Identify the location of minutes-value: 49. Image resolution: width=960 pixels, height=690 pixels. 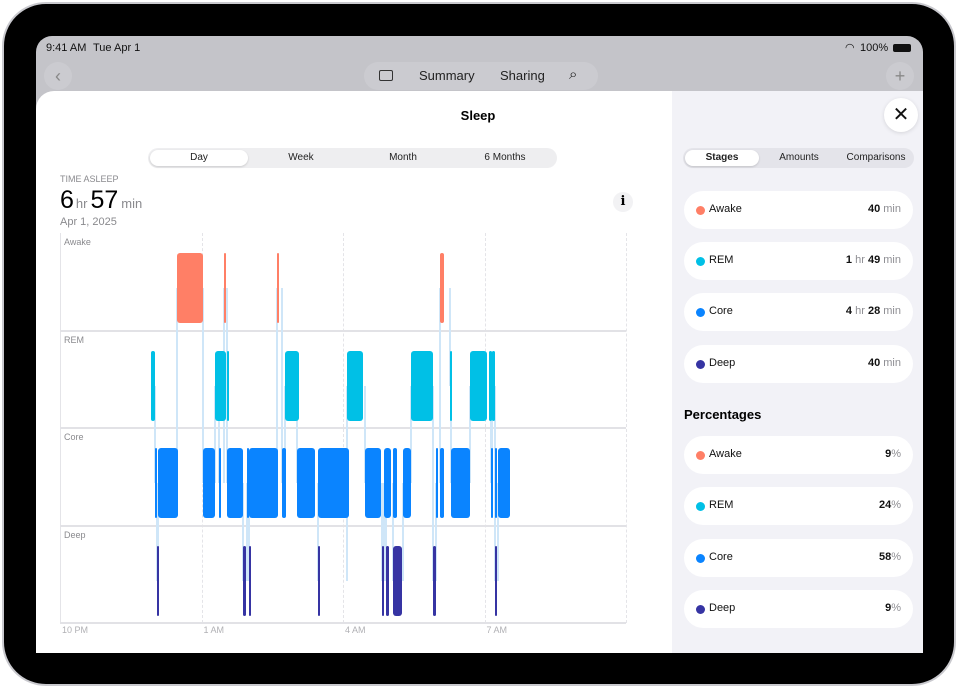
(874, 260).